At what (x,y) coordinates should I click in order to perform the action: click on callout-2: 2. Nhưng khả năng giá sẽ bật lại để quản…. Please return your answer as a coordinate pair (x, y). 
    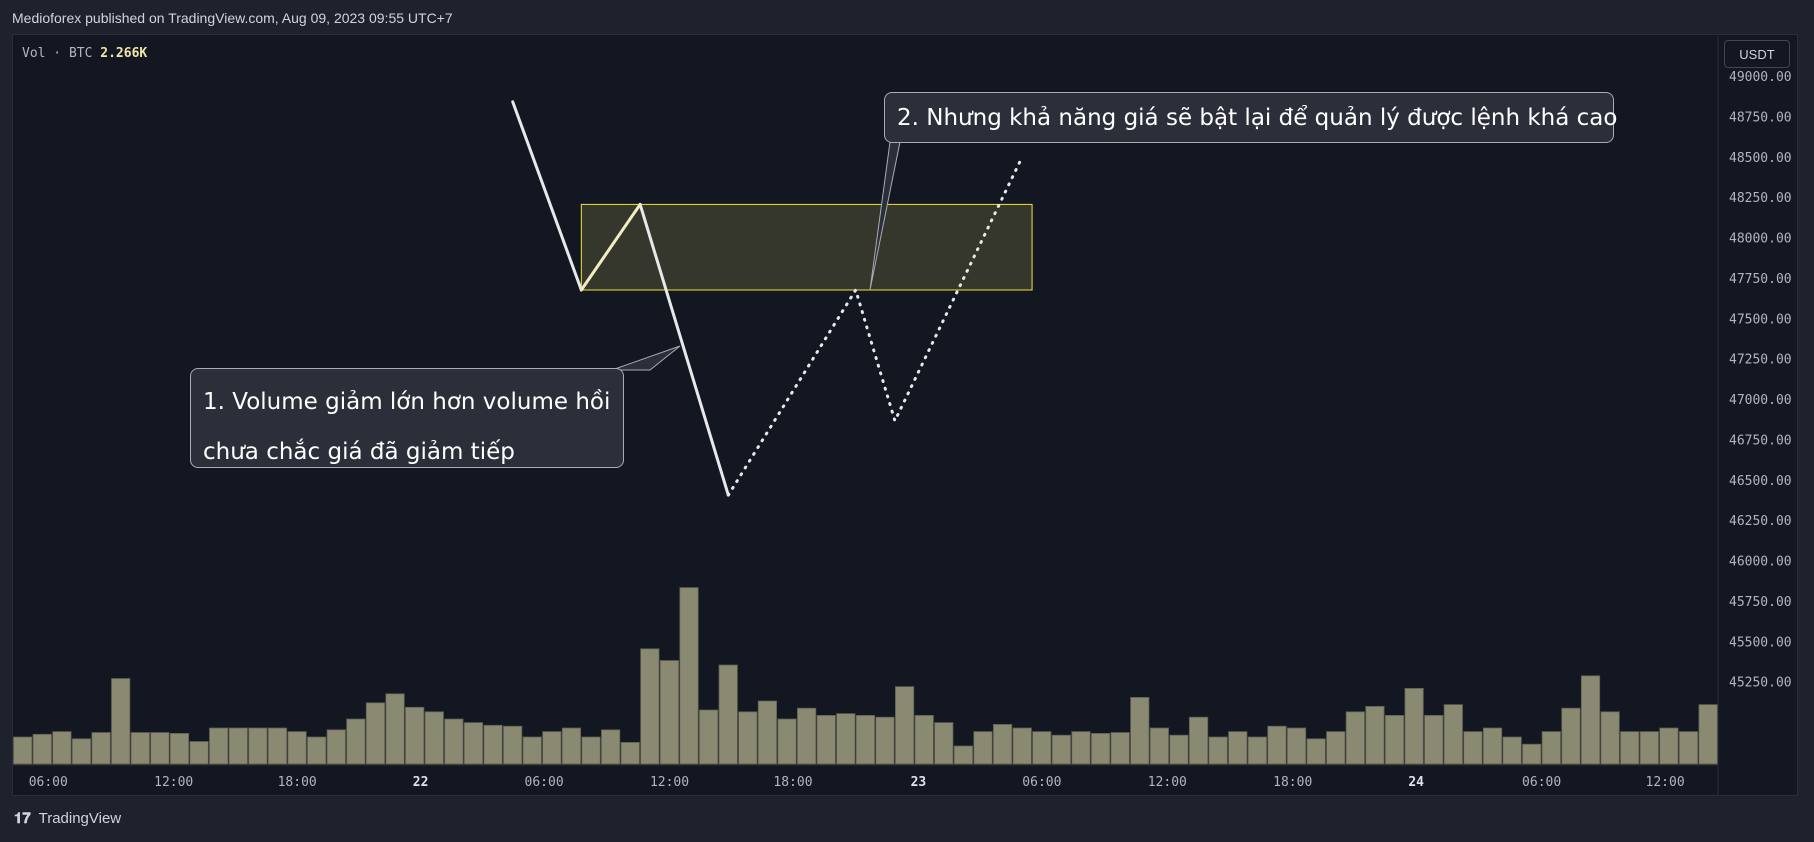
    Looking at the image, I should click on (1250, 117).